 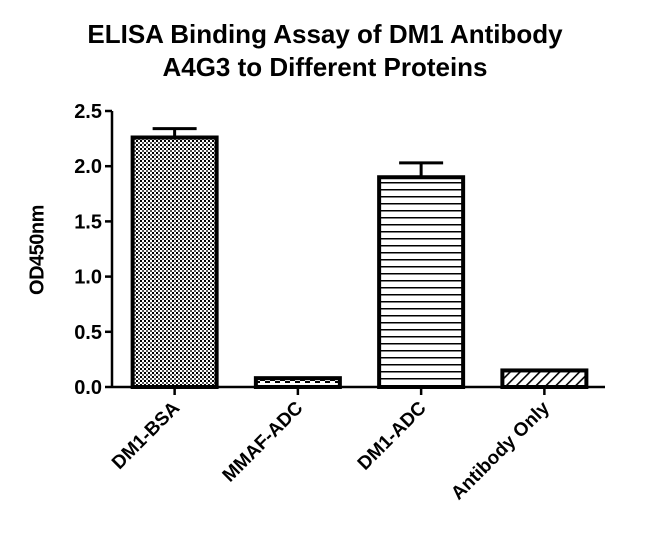 I want to click on x-tick-label: Antibody Only, so click(x=500, y=450).